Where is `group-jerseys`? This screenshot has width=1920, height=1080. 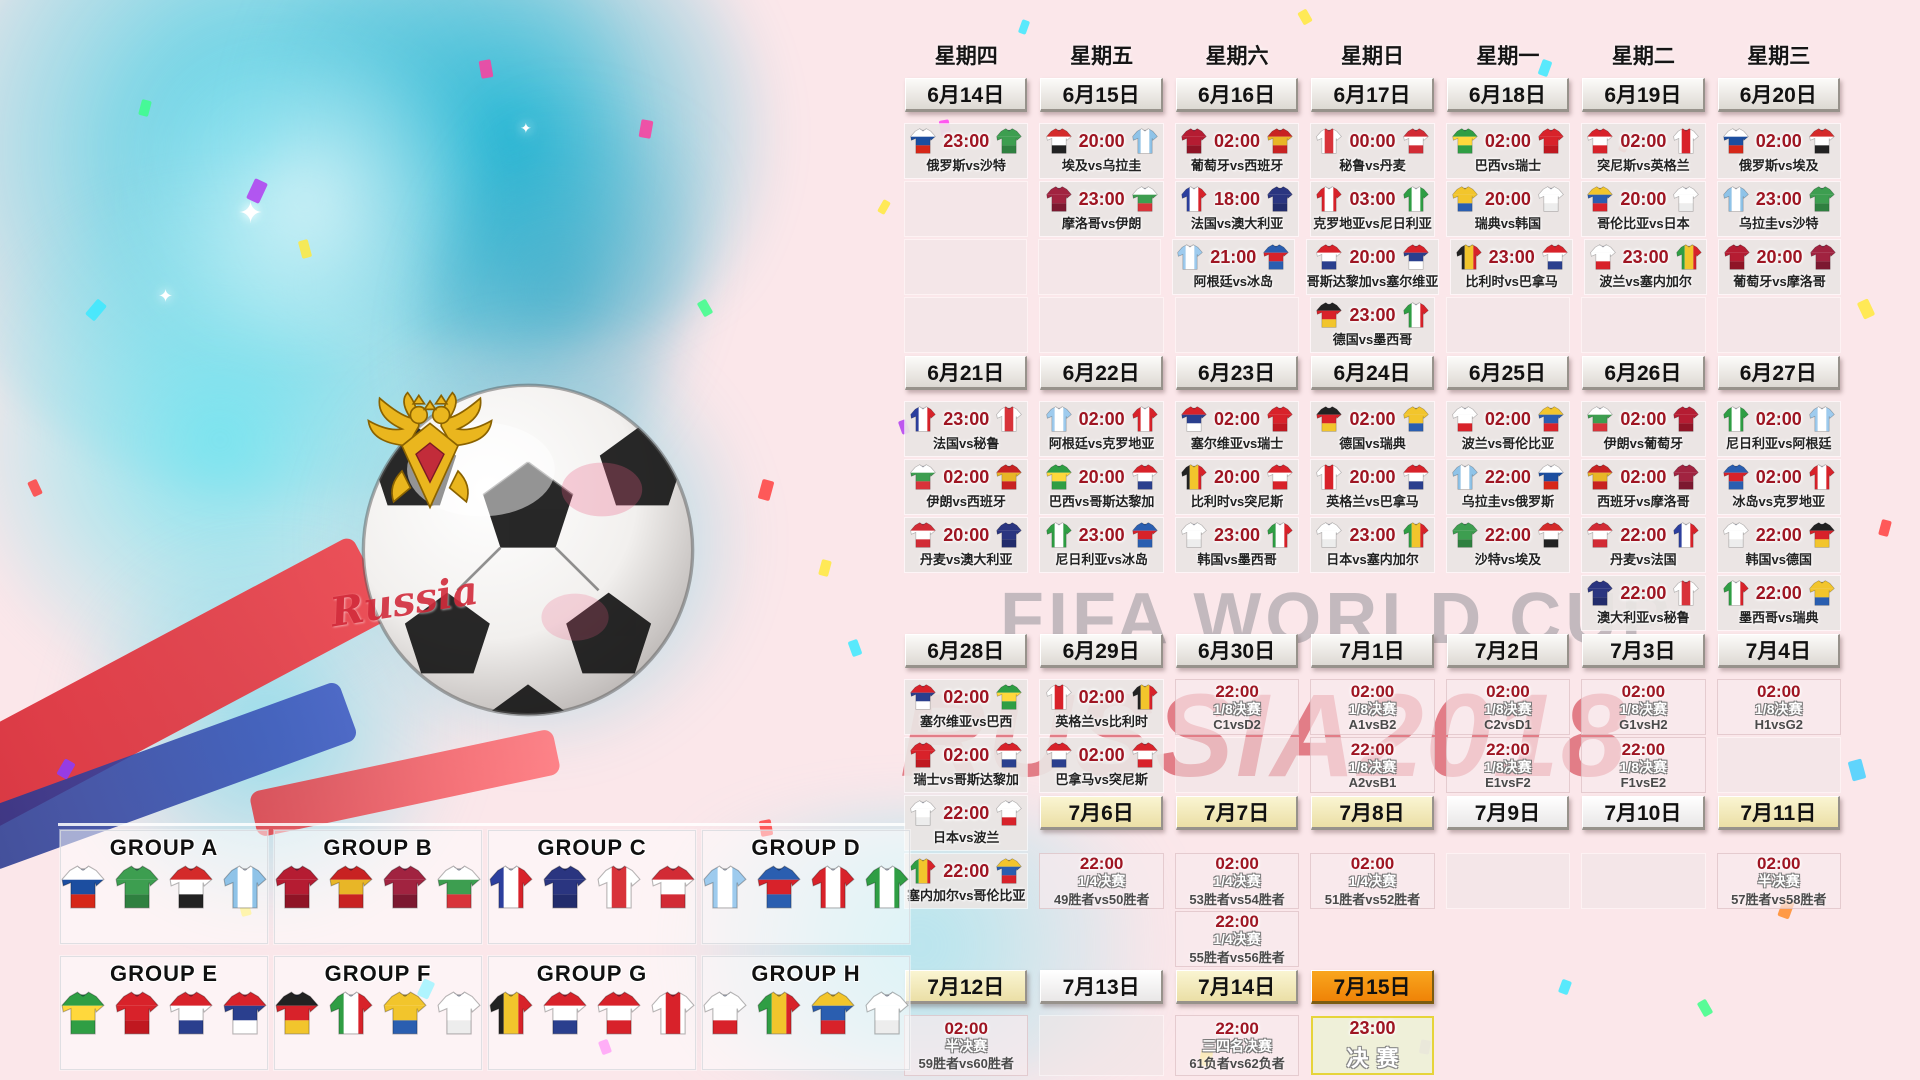
group-jerseys is located at coordinates (164, 887).